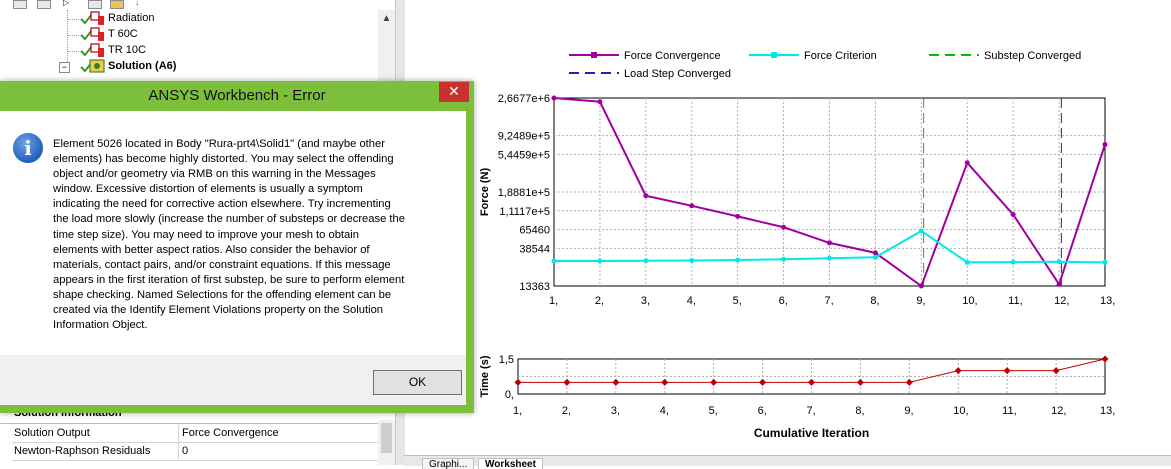 The width and height of the screenshot is (1171, 469). I want to click on x-tick-label: 10,, so click(960, 411).